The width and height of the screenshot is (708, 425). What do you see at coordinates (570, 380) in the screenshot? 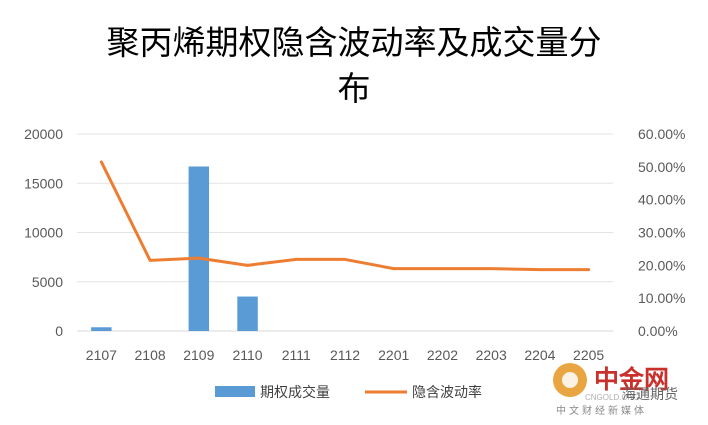
I see `watermark-logo-inner-icon` at bounding box center [570, 380].